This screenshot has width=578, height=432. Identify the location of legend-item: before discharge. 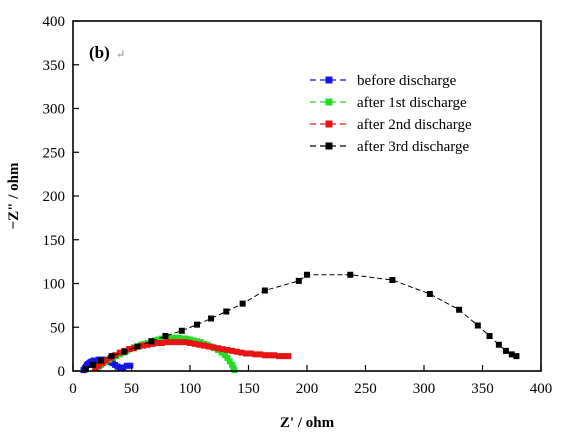
(383, 81).